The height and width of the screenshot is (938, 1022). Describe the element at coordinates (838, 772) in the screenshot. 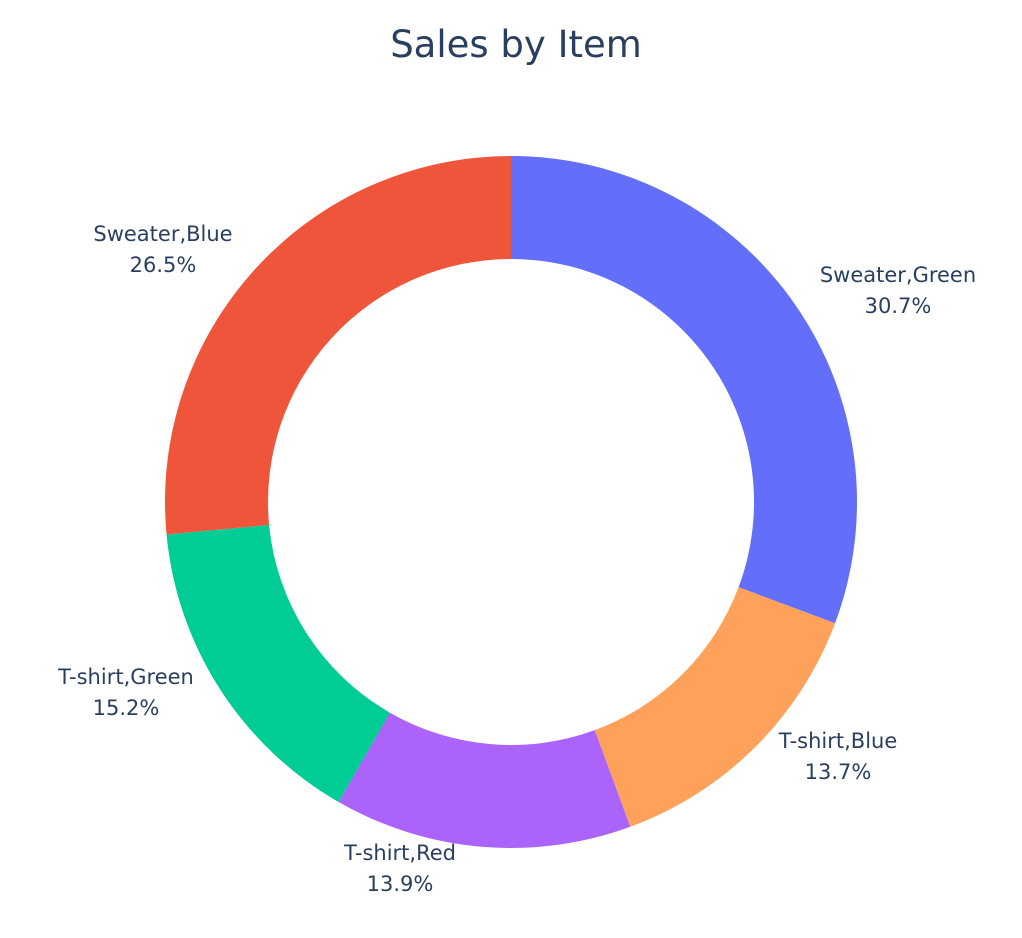

I see `slice-label-percent-1: 13.7%` at that location.